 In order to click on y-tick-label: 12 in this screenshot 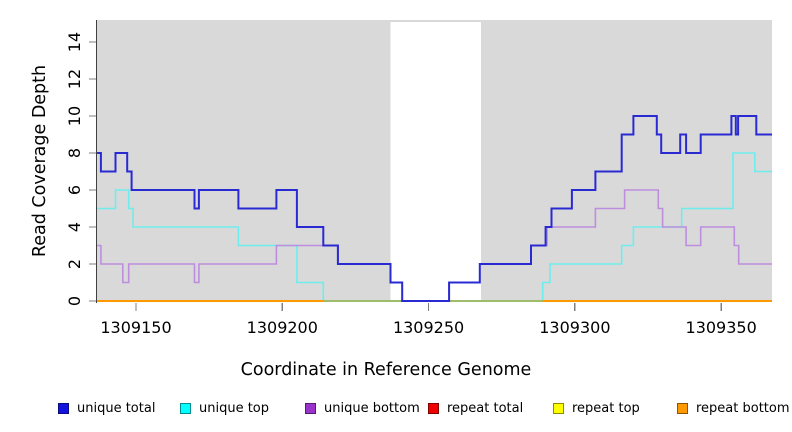, I will do `click(74, 79)`.